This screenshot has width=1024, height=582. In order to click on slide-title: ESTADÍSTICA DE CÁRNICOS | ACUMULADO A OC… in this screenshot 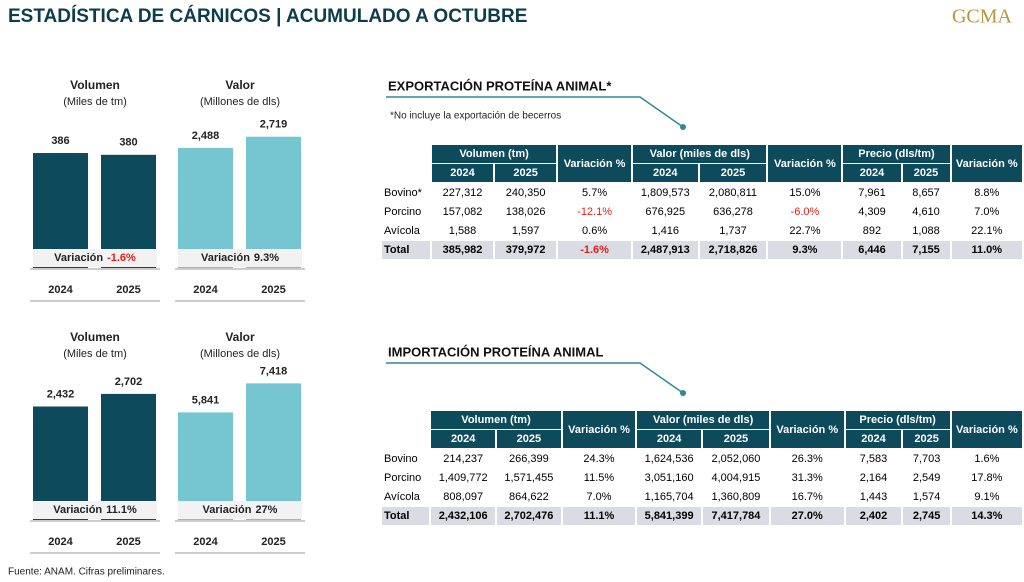, I will do `click(267, 16)`.